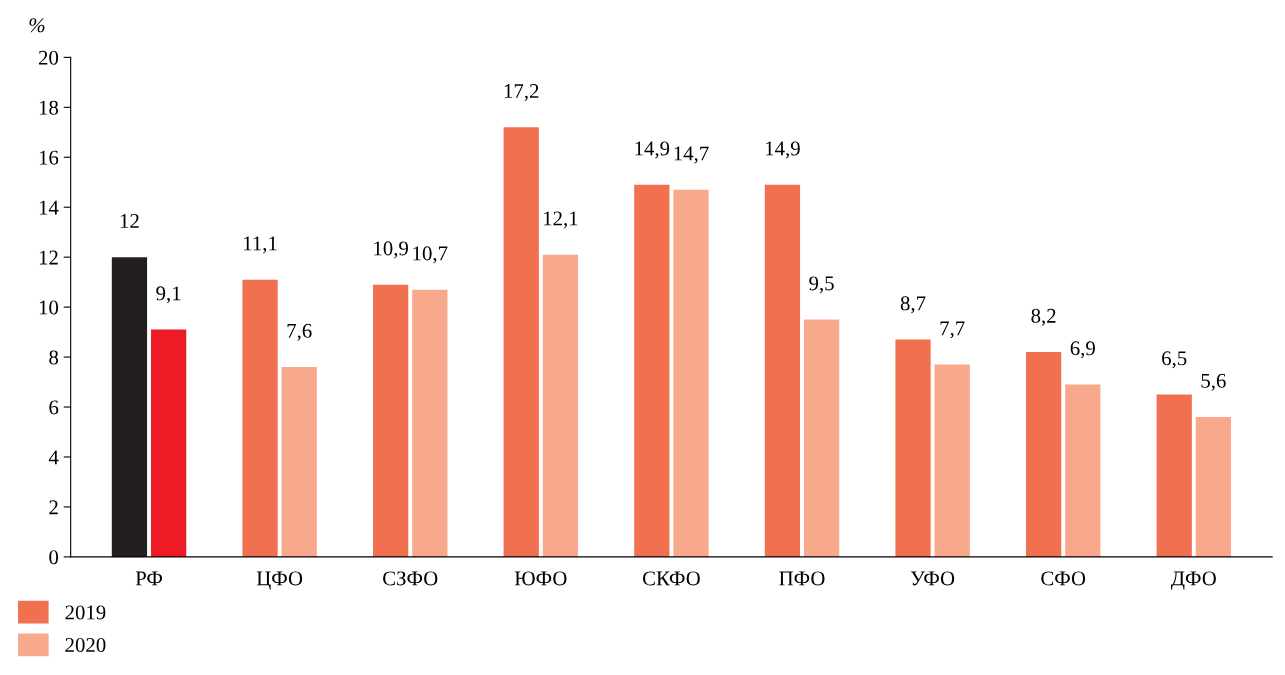 This screenshot has height=675, width=1285. What do you see at coordinates (430, 255) in the screenshot?
I see `data-label: 10,7` at bounding box center [430, 255].